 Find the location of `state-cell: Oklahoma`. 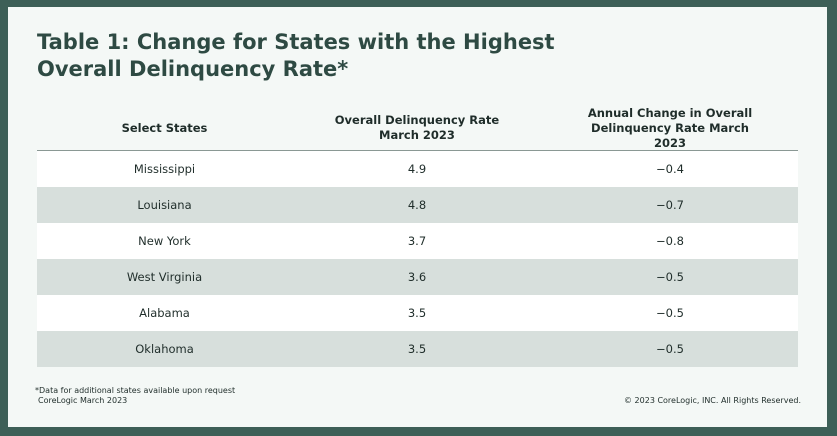

state-cell: Oklahoma is located at coordinates (164, 349).